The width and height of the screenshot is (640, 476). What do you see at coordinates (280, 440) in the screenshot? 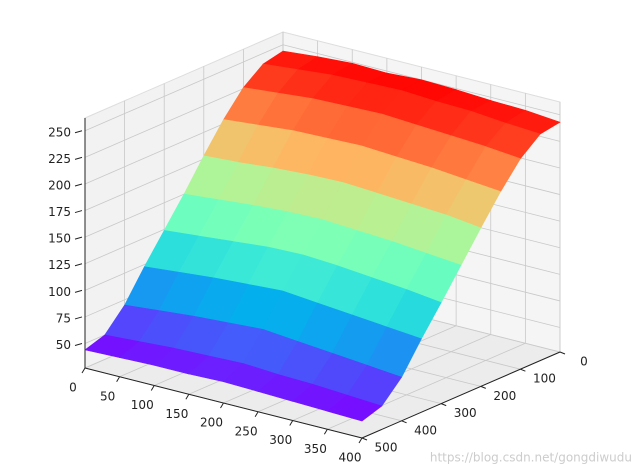
I see `x-tick-label: 300` at bounding box center [280, 440].